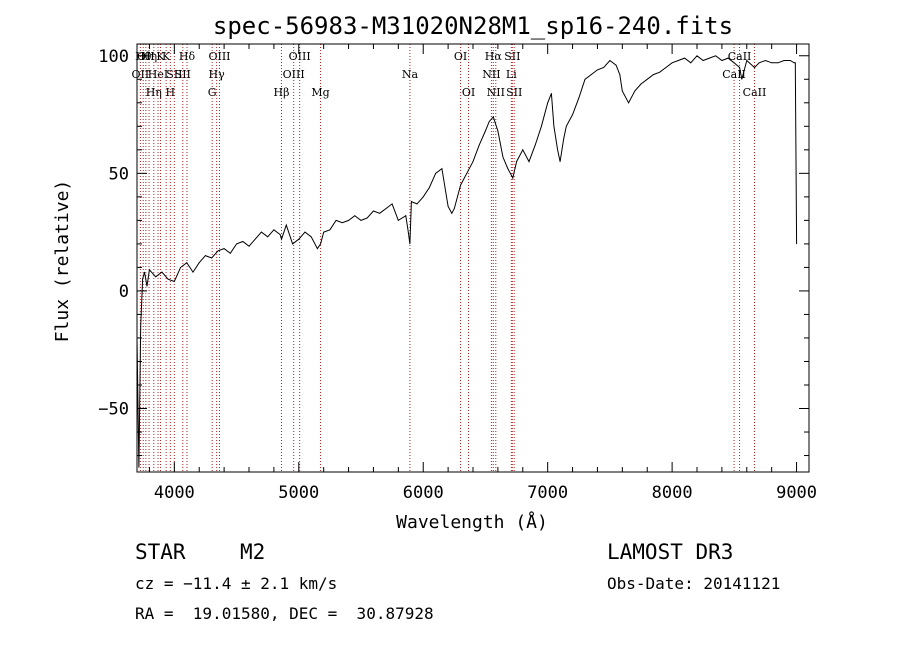  I want to click on emission-line-label-18: Mg, so click(320, 92).